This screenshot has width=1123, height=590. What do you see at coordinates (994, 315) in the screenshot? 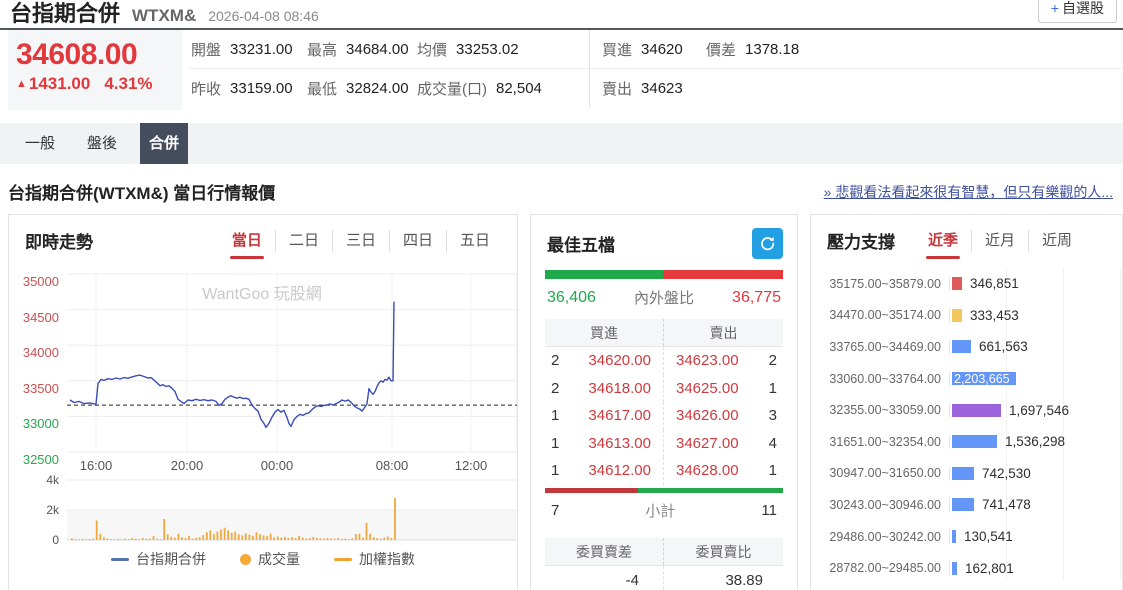
I see `bar-value: 333,453` at bounding box center [994, 315].